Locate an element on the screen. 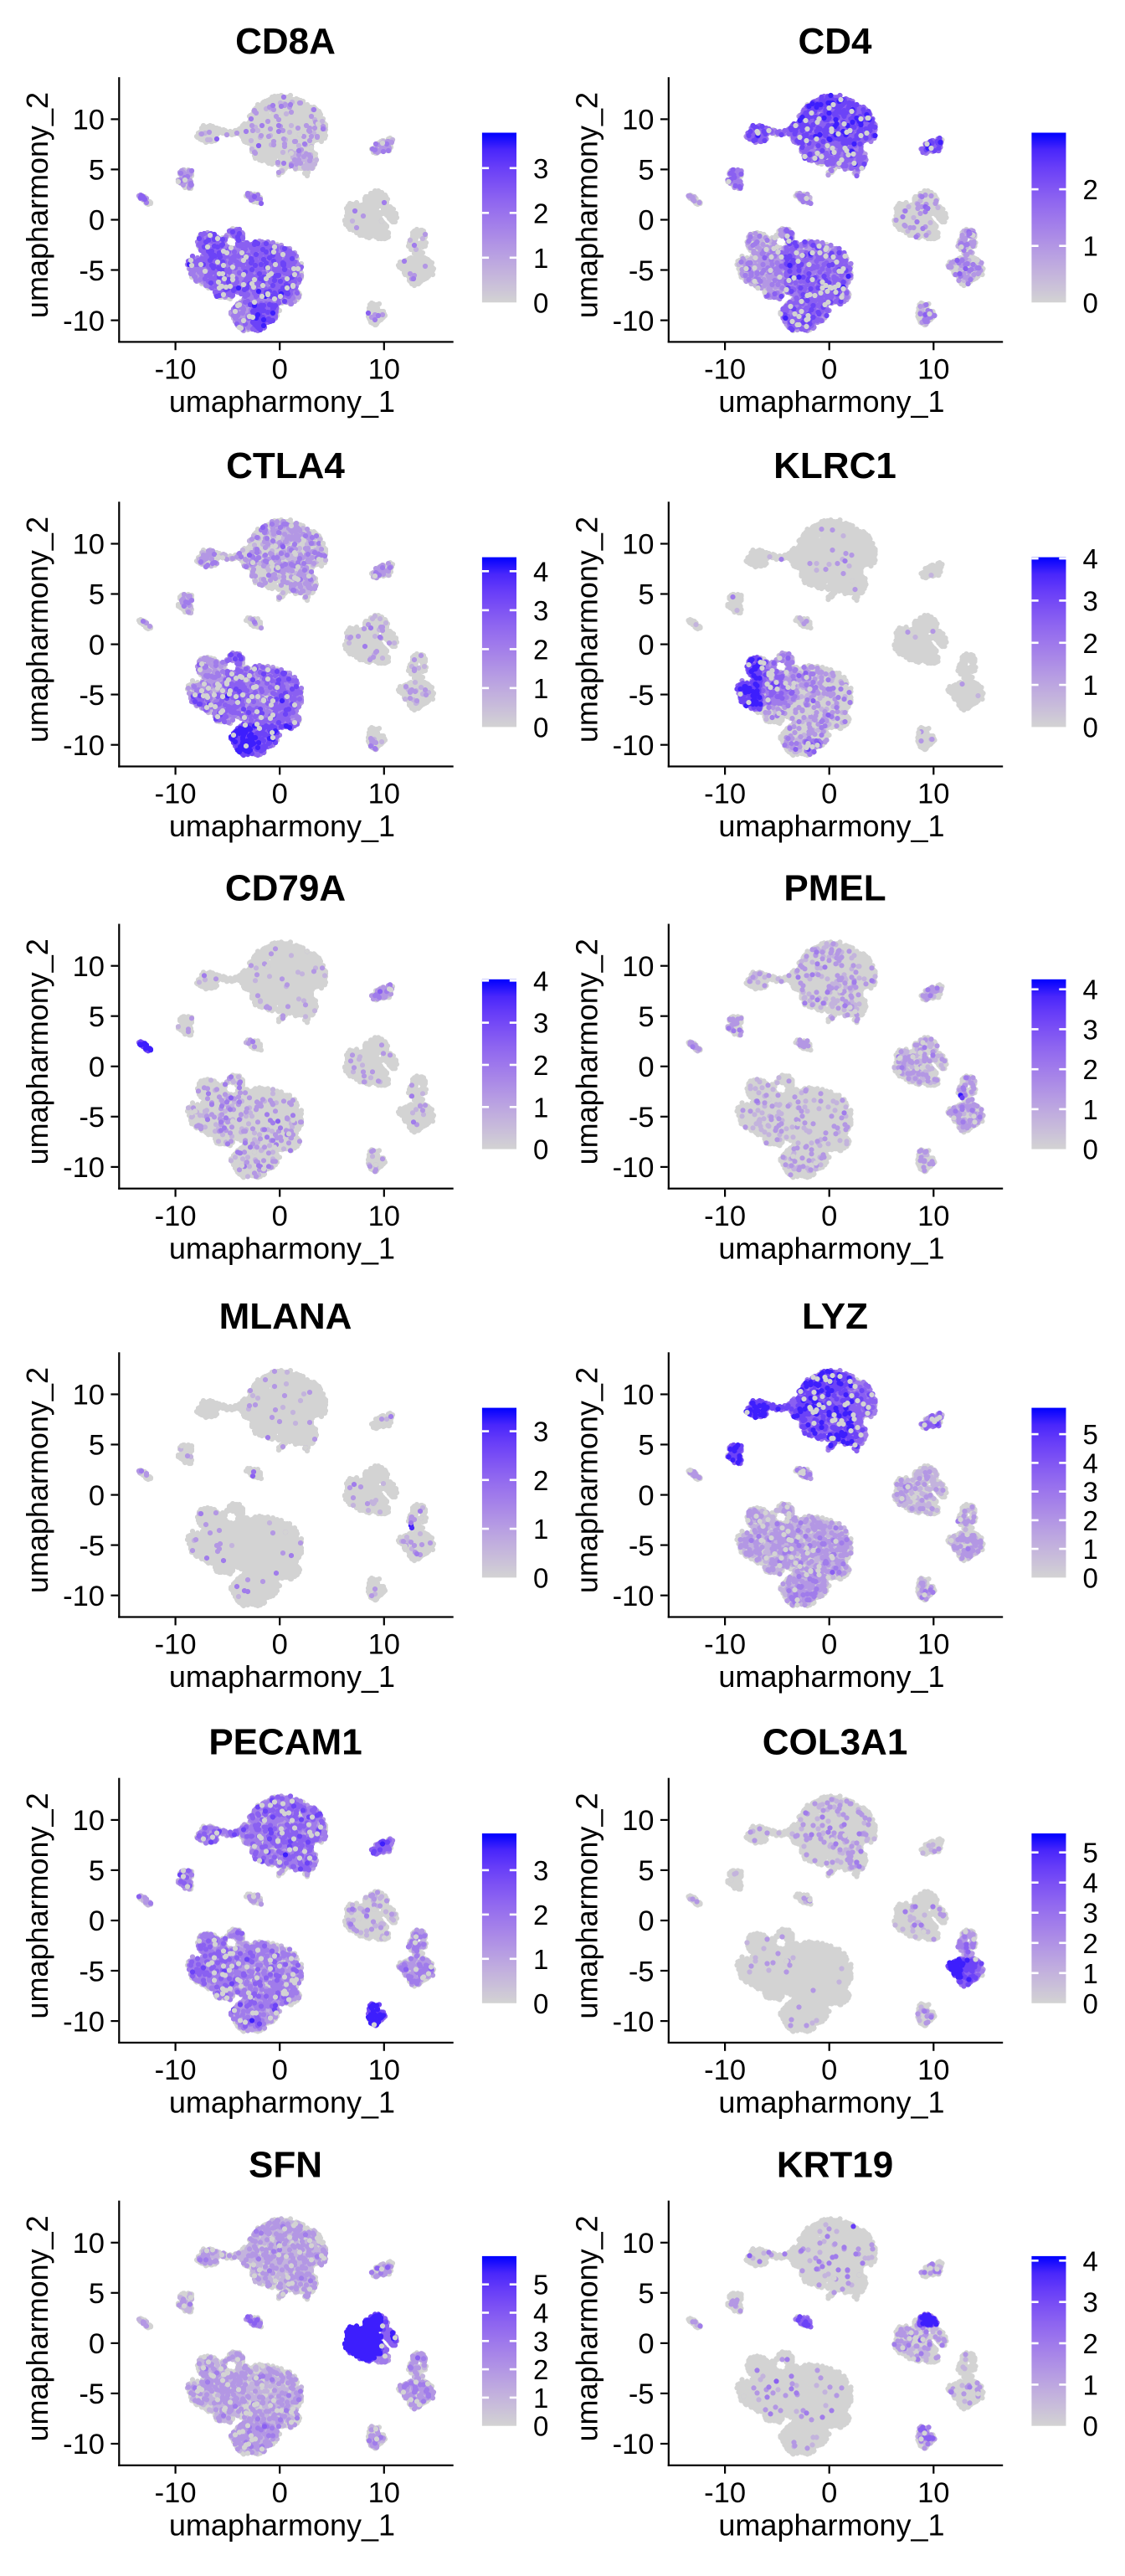 This screenshot has width=1125, height=2576. svg-text: PMEL is located at coordinates (835, 888).